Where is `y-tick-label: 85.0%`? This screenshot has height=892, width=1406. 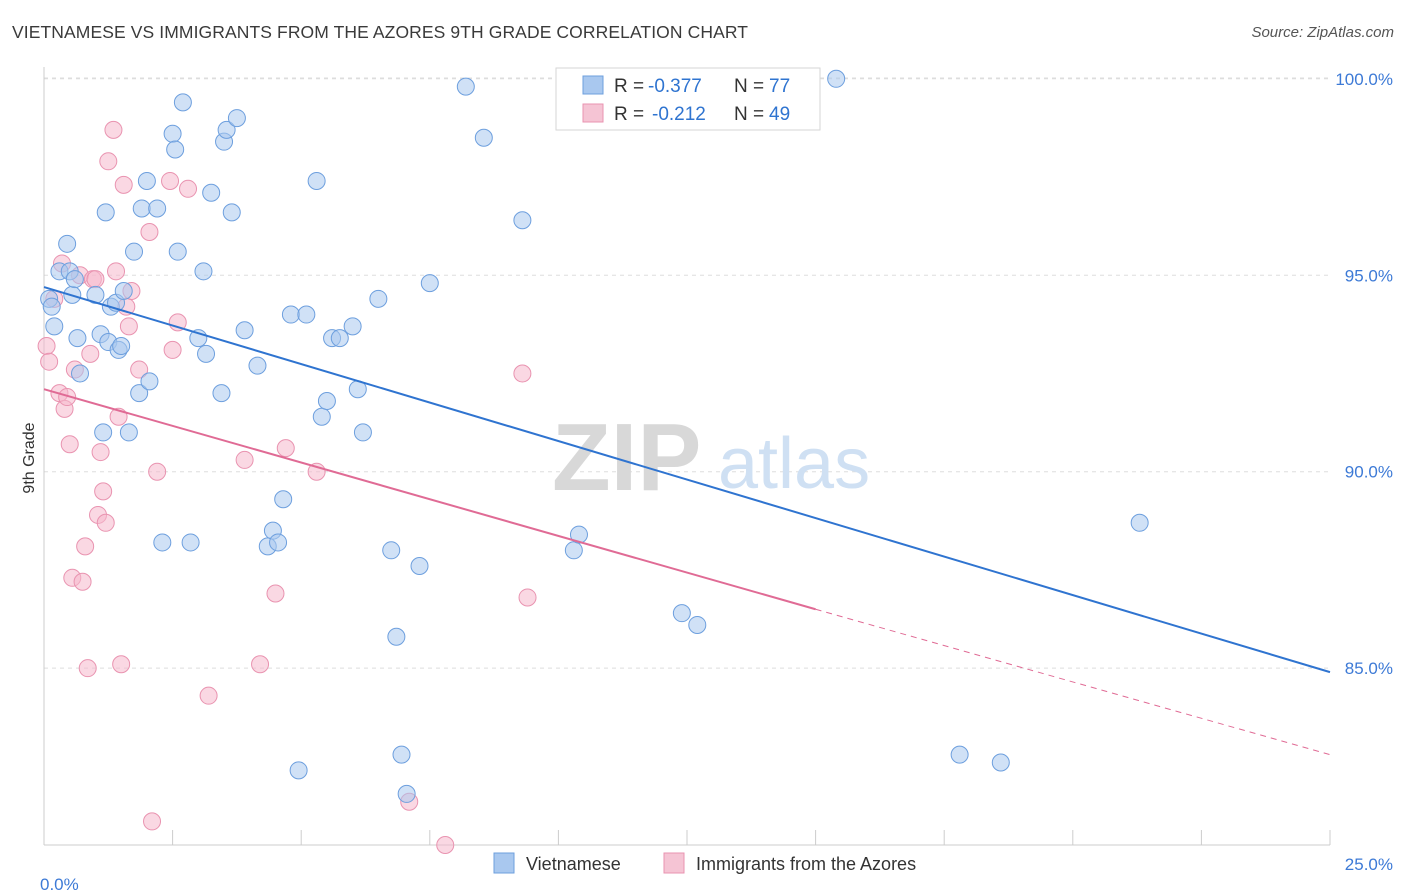 y-tick-label: 85.0% is located at coordinates (1369, 668).